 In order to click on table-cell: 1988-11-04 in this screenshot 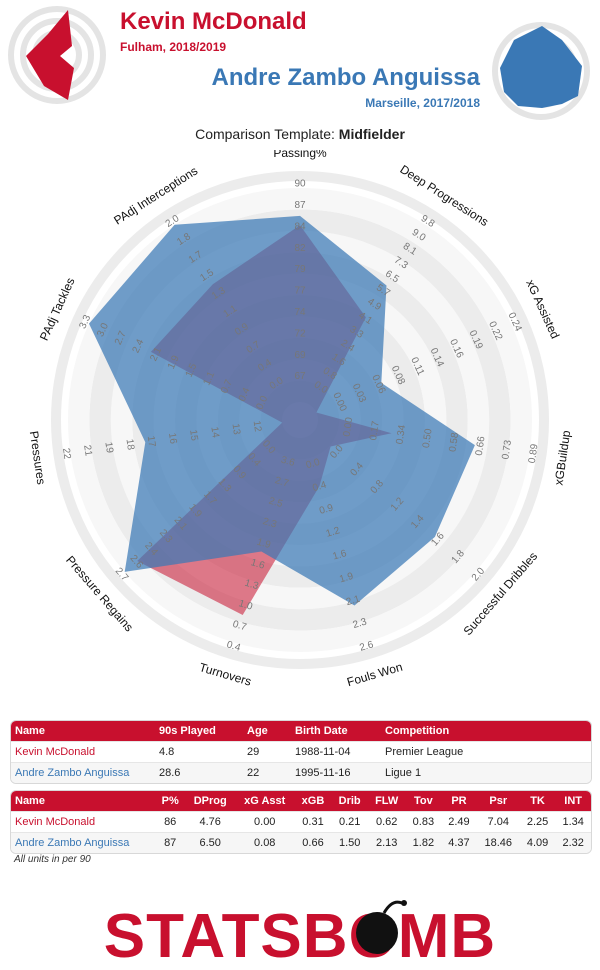, I will do `click(336, 752)`.